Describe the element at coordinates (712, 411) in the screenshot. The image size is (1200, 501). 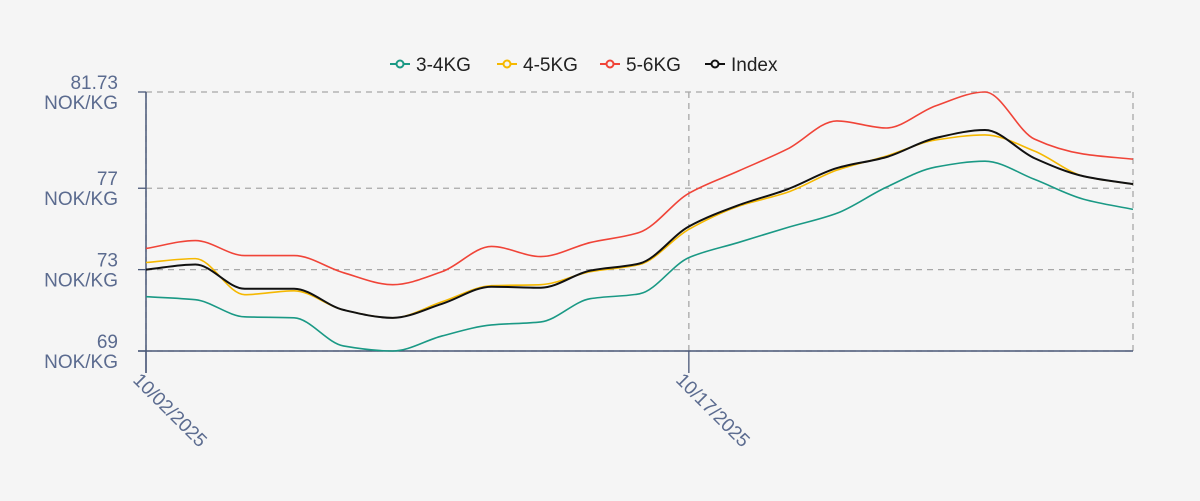
I see `x-tick-label: 10/17/2025` at that location.